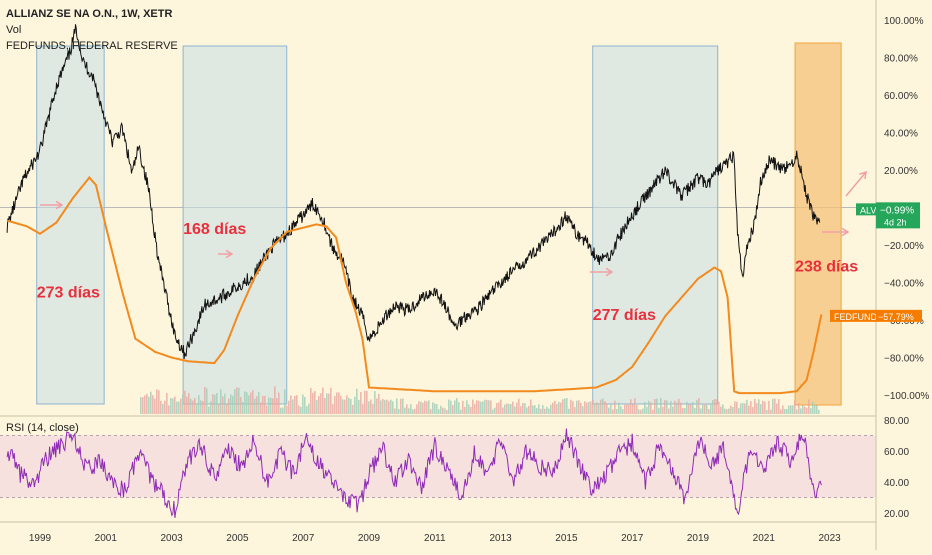  I want to click on rsi-tick-label: 80.00, so click(896, 421).